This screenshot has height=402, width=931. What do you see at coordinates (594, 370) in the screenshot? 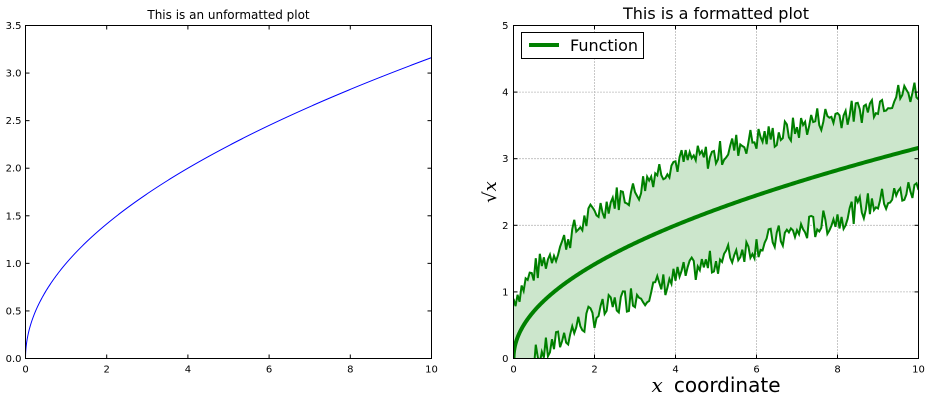
I see `right-xtick-label: 2` at bounding box center [594, 370].